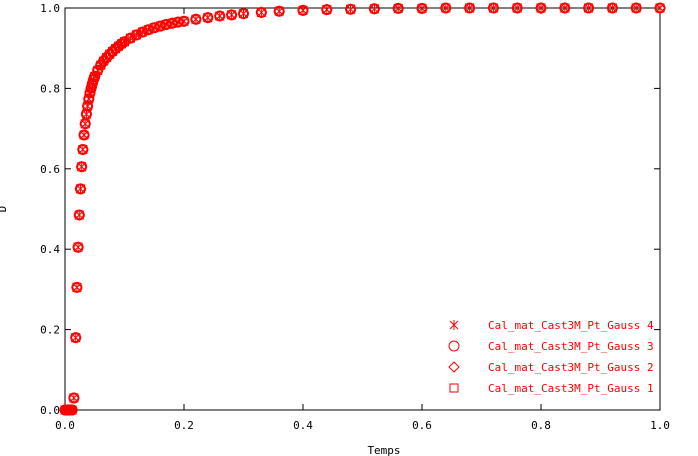  What do you see at coordinates (571, 367) in the screenshot?
I see `legend-label: Cal_mat_Cast3M_Pt_Gauss 2` at bounding box center [571, 367].